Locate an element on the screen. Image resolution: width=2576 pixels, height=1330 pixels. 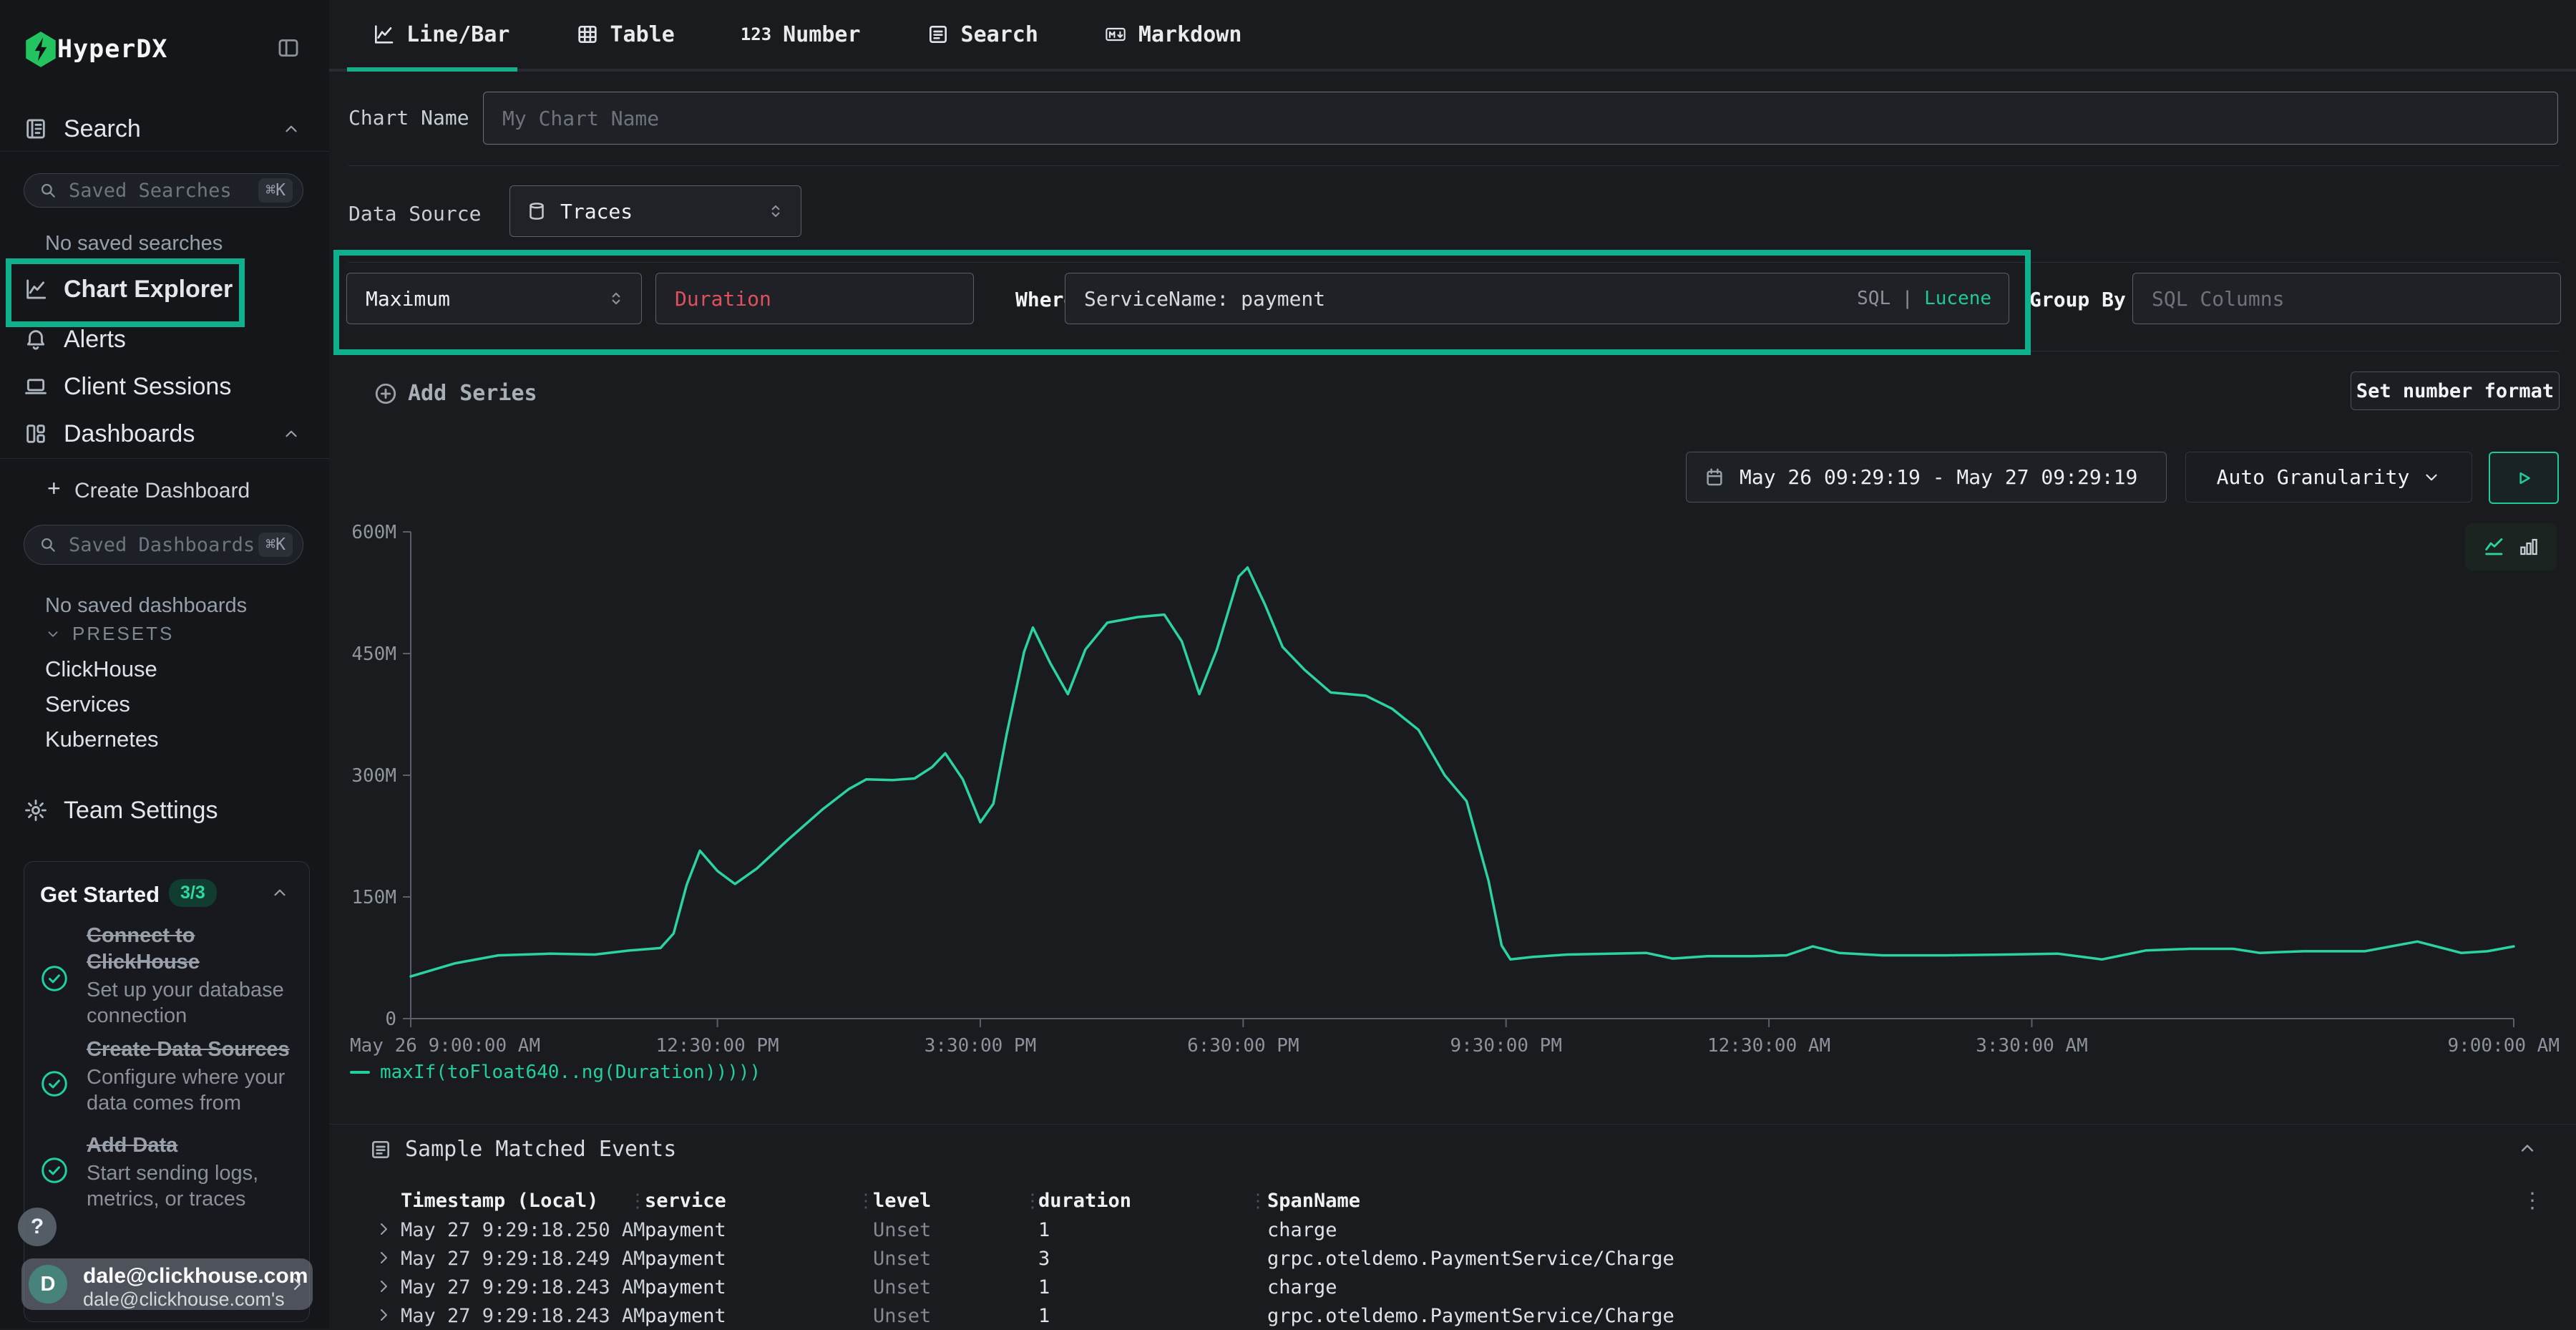
chart-name-label: Chart Name is located at coordinates (408, 118).